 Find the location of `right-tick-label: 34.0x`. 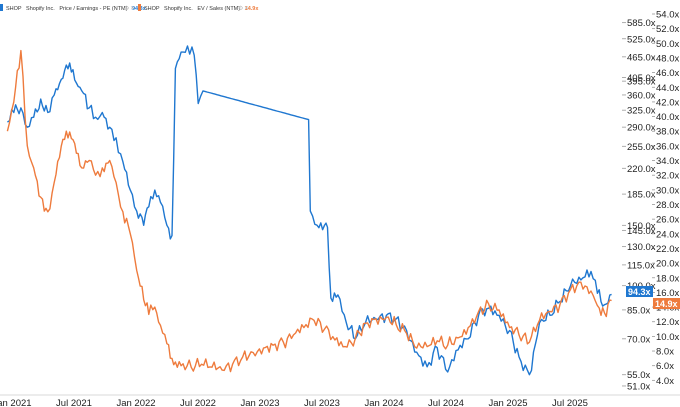

right-tick-label: 34.0x is located at coordinates (667, 161).